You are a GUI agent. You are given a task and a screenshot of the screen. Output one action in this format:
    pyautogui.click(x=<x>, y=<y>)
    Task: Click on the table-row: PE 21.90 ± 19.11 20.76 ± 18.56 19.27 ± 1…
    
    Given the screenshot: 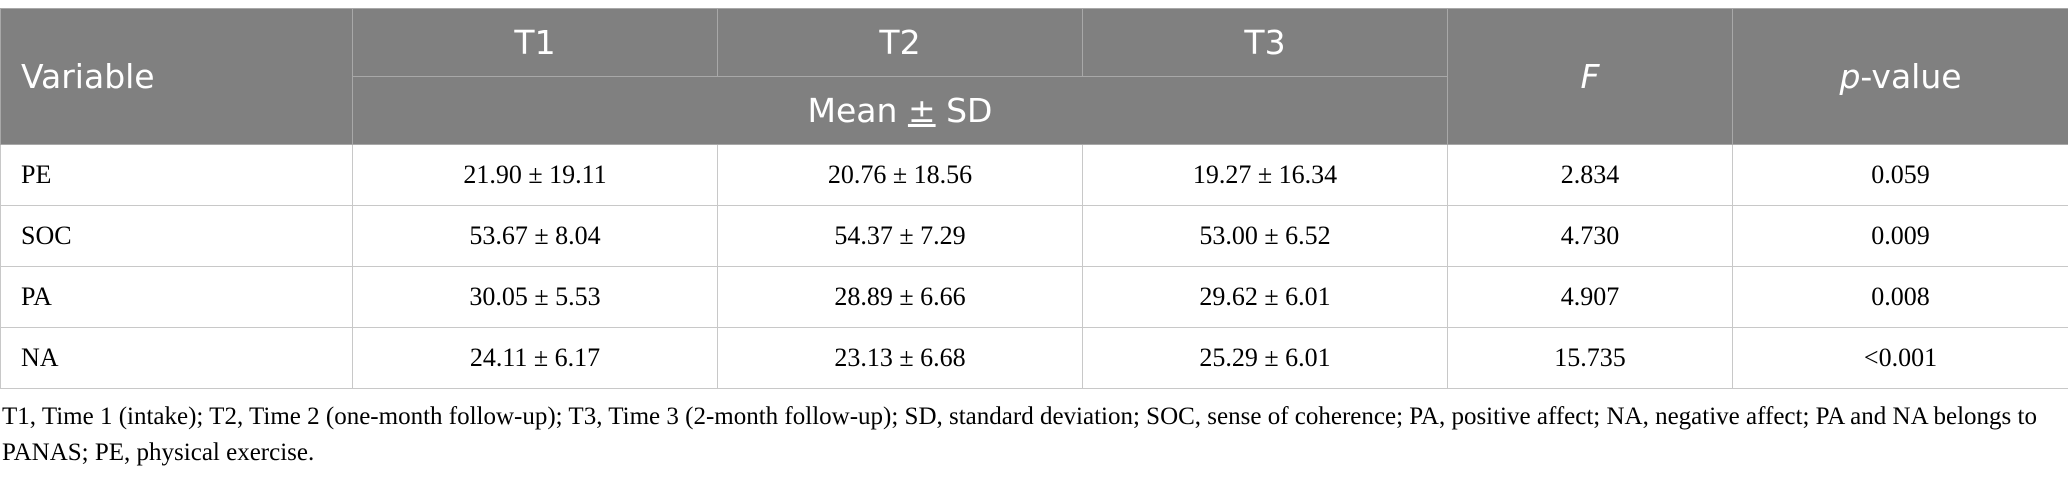 What is the action you would take?
    pyautogui.click(x=1034, y=175)
    